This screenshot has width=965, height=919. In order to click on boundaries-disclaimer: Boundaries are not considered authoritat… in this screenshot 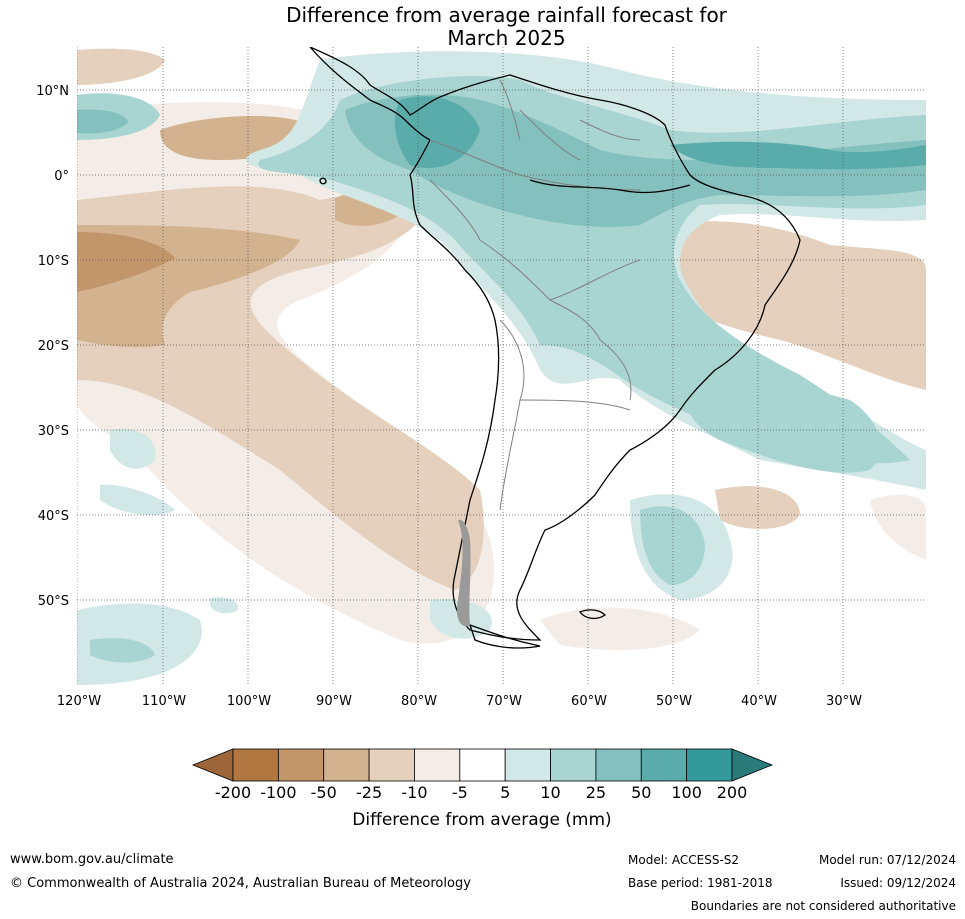, I will do `click(823, 906)`.